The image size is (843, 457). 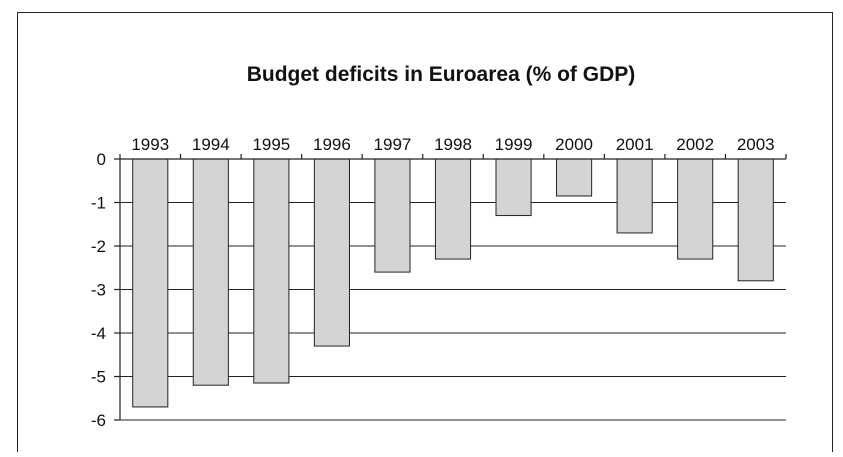 What do you see at coordinates (756, 144) in the screenshot?
I see `x-tick-label: 2003` at bounding box center [756, 144].